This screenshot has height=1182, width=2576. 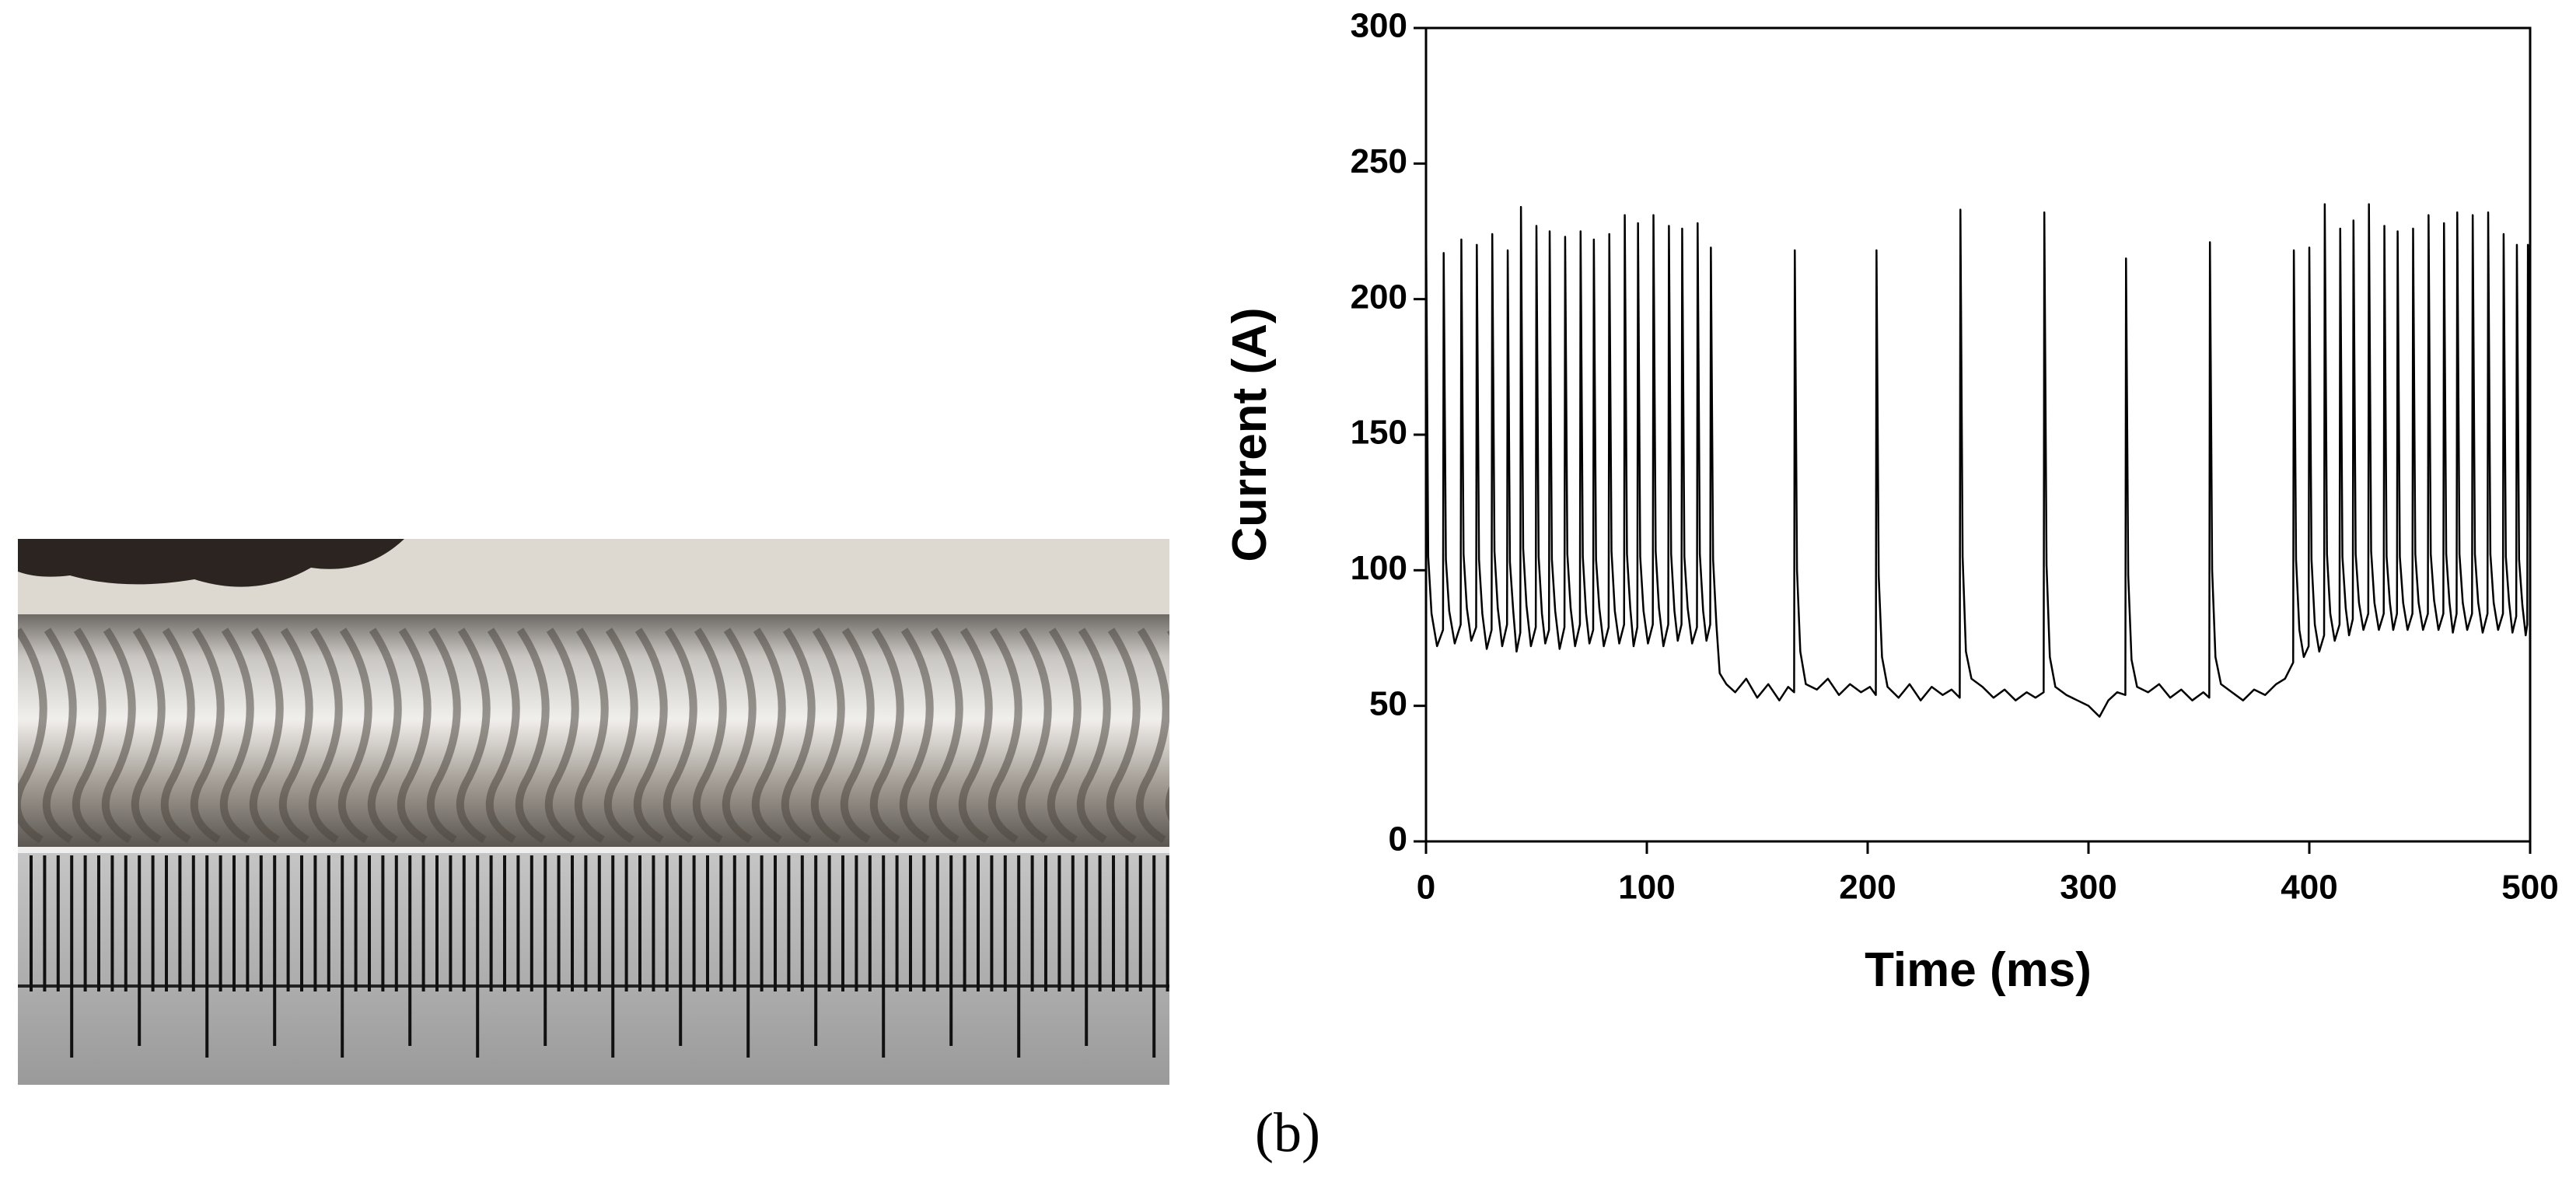 I want to click on y-tick-label: 50, so click(x=1388, y=703).